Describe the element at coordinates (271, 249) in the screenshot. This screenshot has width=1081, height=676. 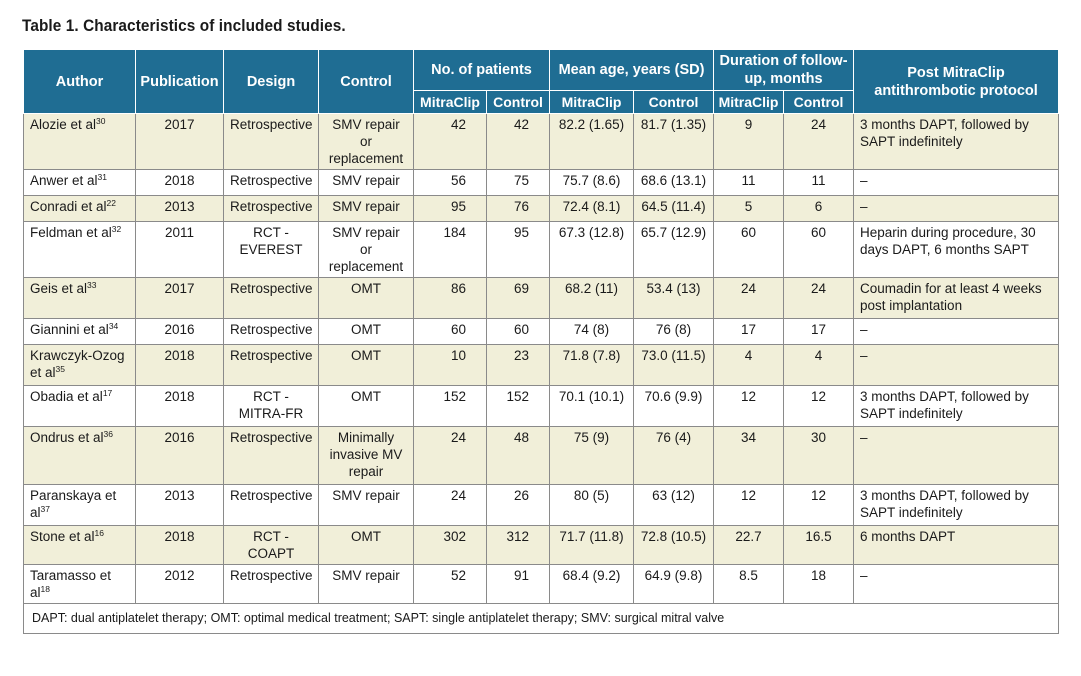
I see `cell-design: RCT - EVEREST` at that location.